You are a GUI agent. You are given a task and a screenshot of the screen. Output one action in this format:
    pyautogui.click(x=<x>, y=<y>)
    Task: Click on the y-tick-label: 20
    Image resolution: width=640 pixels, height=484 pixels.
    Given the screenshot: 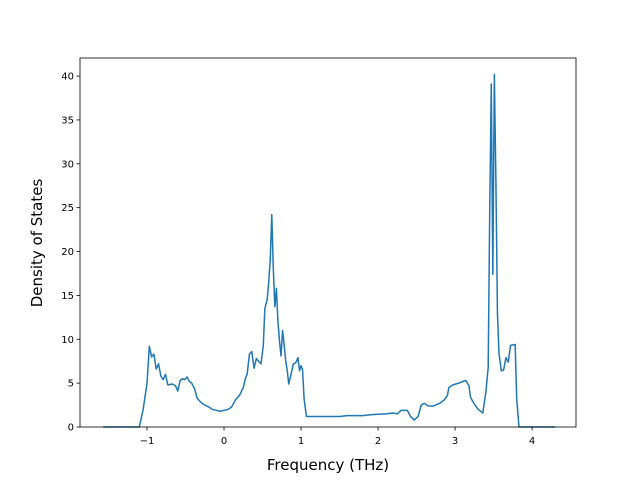 What is the action you would take?
    pyautogui.click(x=67, y=252)
    